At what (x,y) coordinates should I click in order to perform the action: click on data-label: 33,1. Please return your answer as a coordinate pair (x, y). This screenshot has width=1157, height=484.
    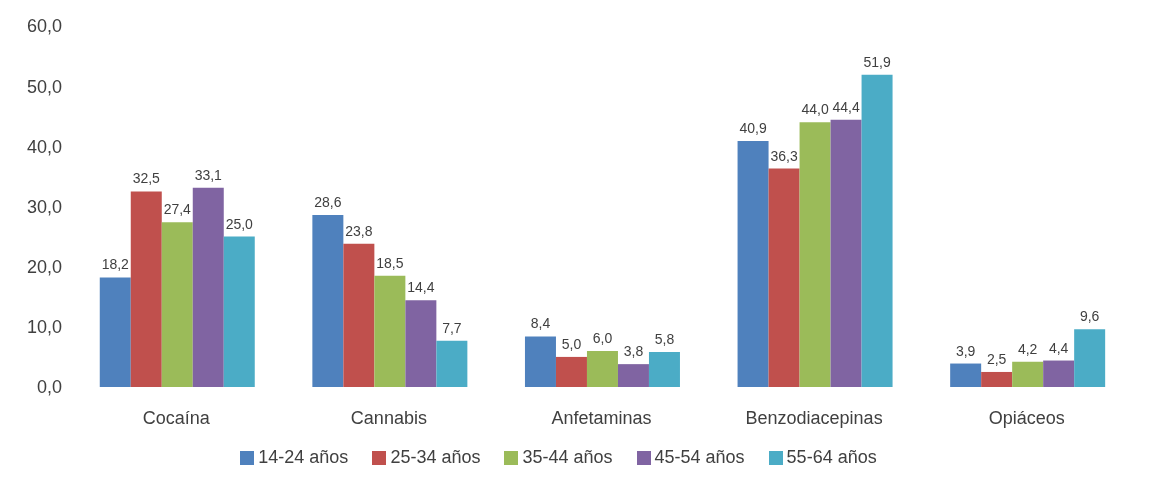
    Looking at the image, I should click on (208, 174).